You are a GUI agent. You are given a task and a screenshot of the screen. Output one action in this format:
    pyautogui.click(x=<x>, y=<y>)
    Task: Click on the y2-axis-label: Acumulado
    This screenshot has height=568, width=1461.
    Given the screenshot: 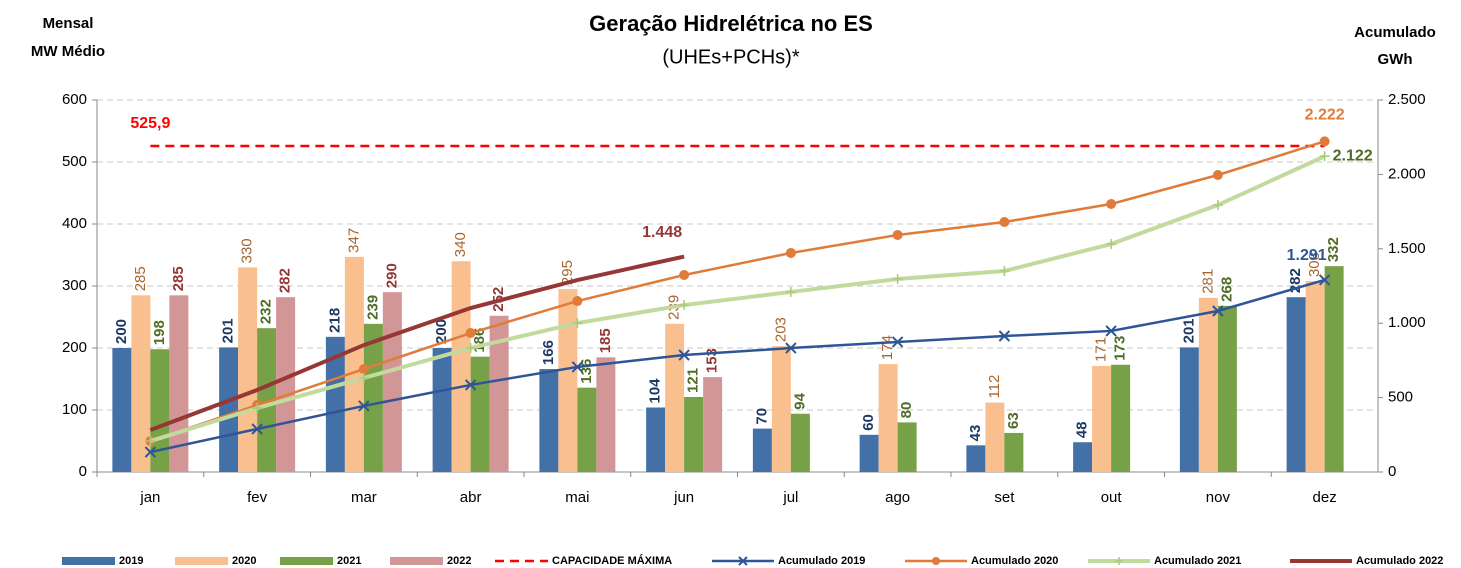 What is the action you would take?
    pyautogui.click(x=1395, y=32)
    